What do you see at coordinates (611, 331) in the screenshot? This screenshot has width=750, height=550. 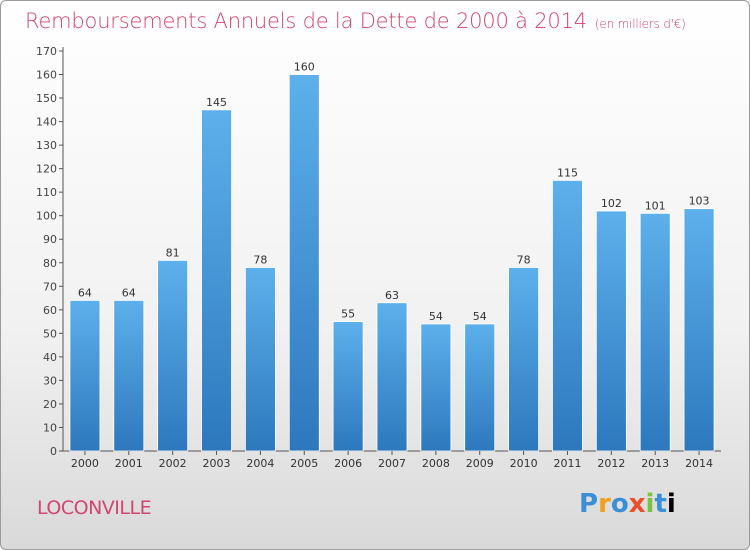 I see `bar-2012` at bounding box center [611, 331].